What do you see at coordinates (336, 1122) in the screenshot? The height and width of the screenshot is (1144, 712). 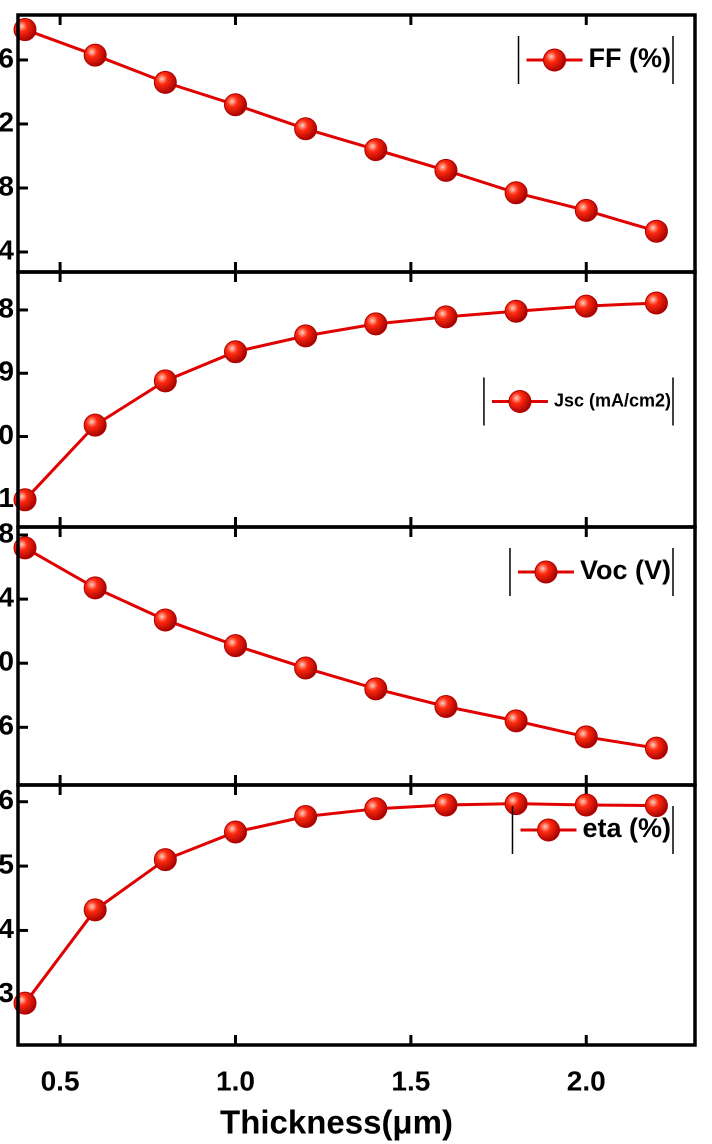 I see `x-axis-title: Thickness(μm)` at bounding box center [336, 1122].